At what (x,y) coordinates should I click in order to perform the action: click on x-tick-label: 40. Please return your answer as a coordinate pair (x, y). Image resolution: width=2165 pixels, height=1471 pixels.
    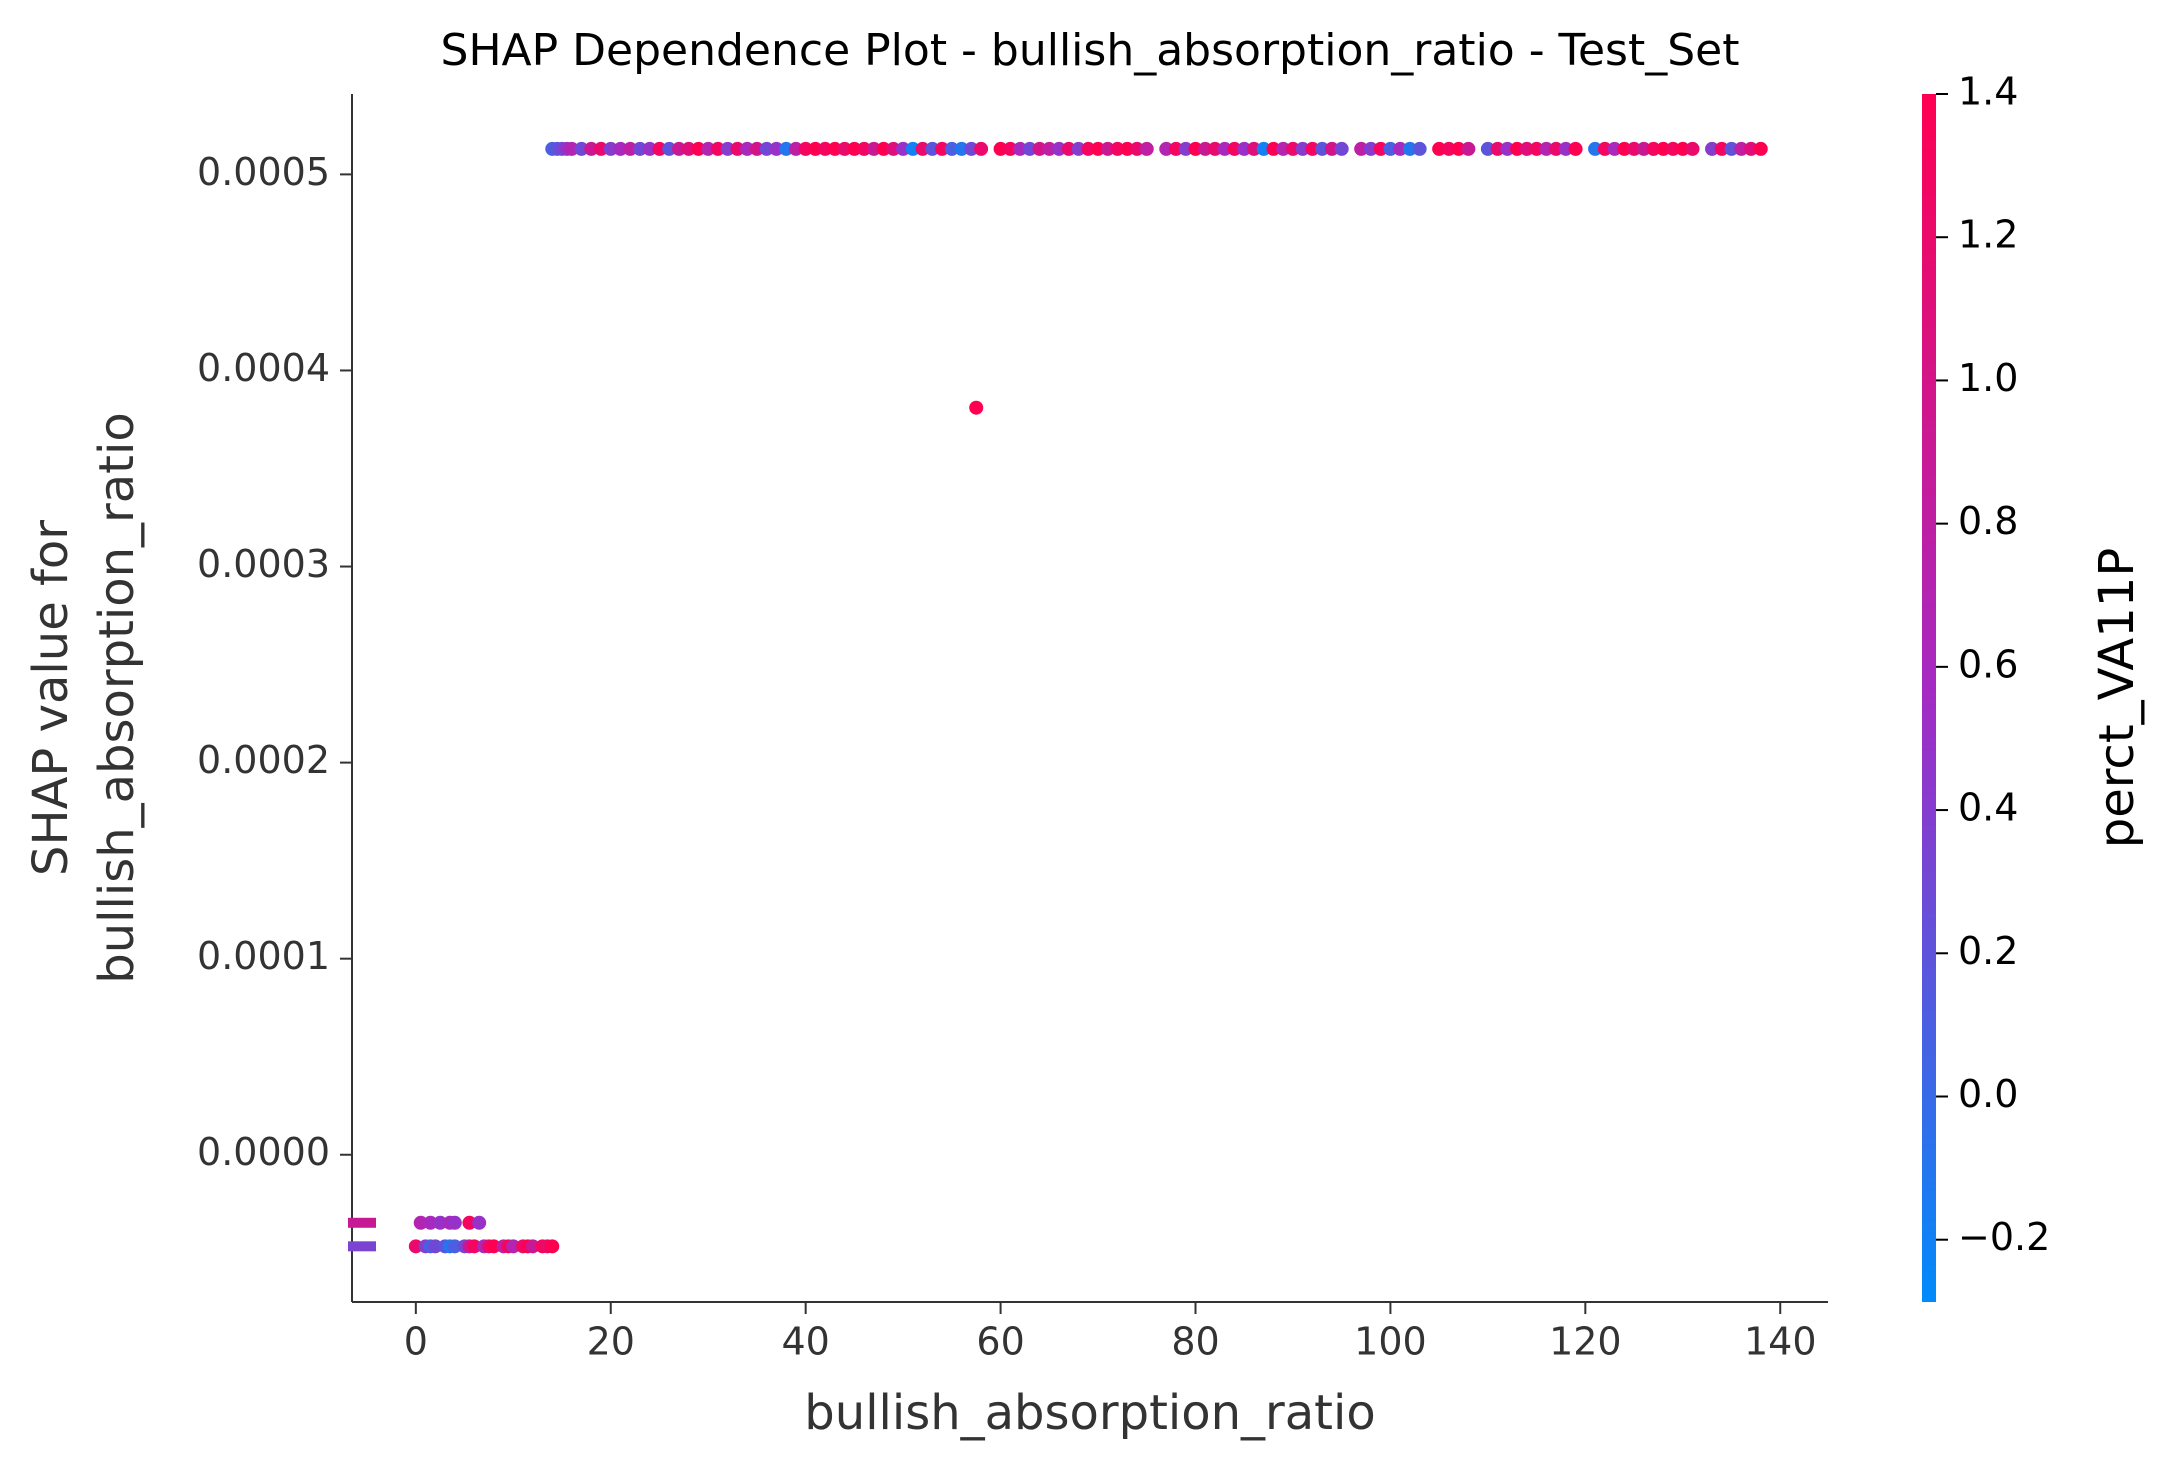
    Looking at the image, I should click on (805, 1342).